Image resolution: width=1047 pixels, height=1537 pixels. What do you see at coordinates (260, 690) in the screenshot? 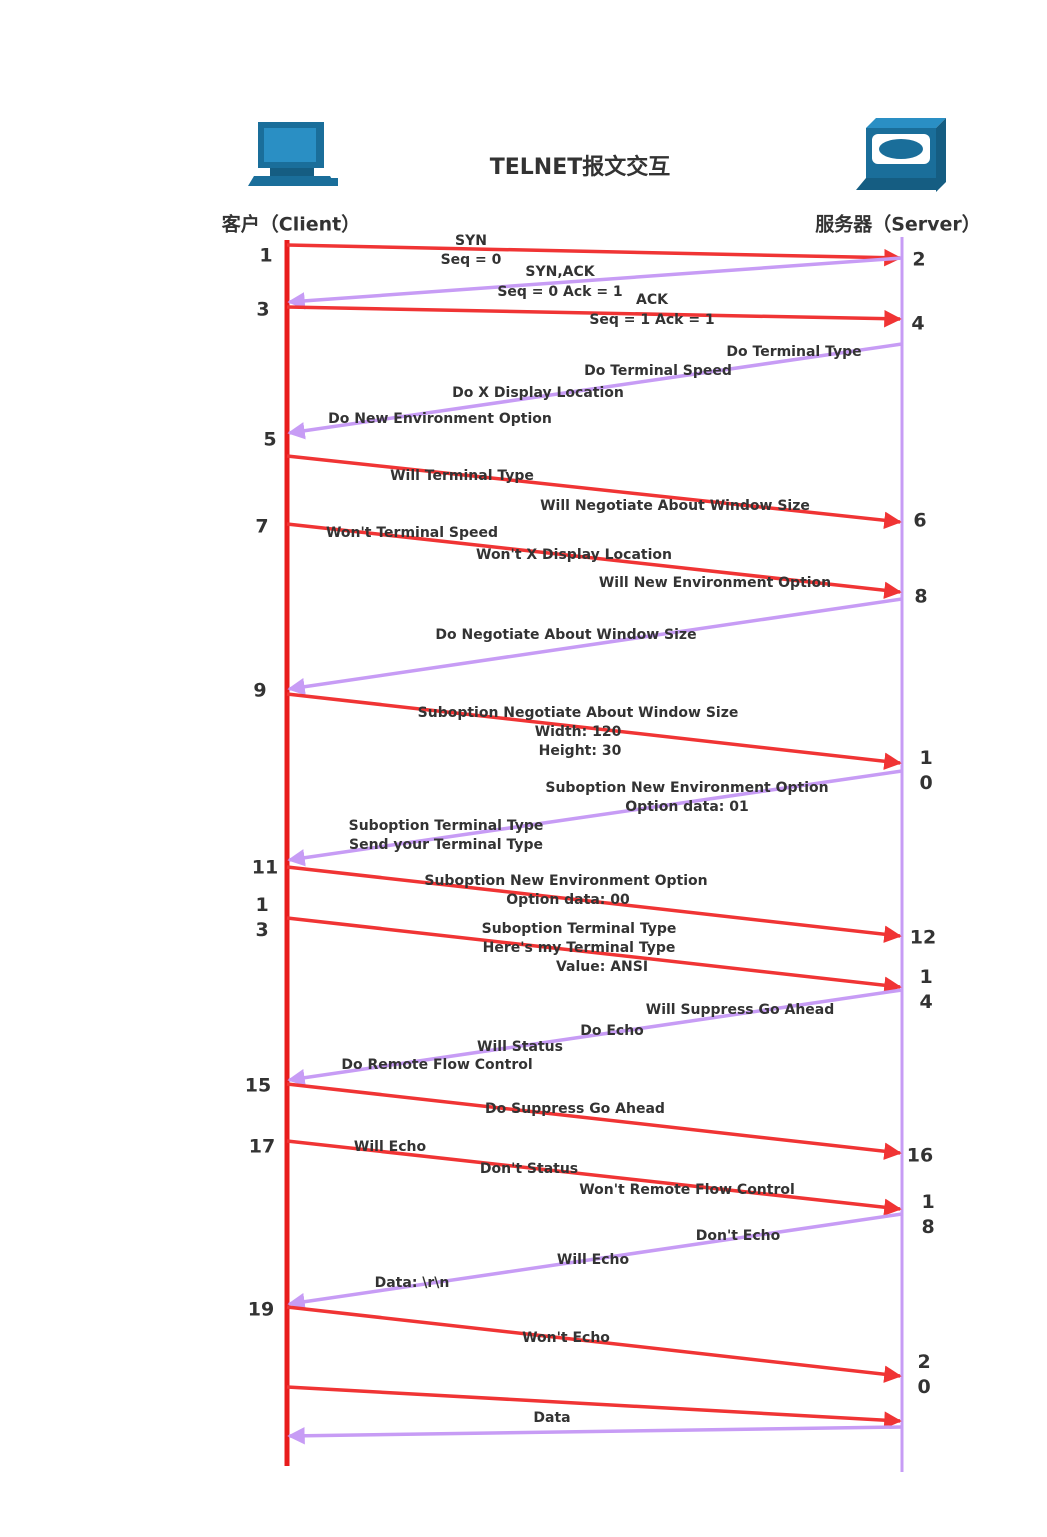
I see `step-number: 9` at bounding box center [260, 690].